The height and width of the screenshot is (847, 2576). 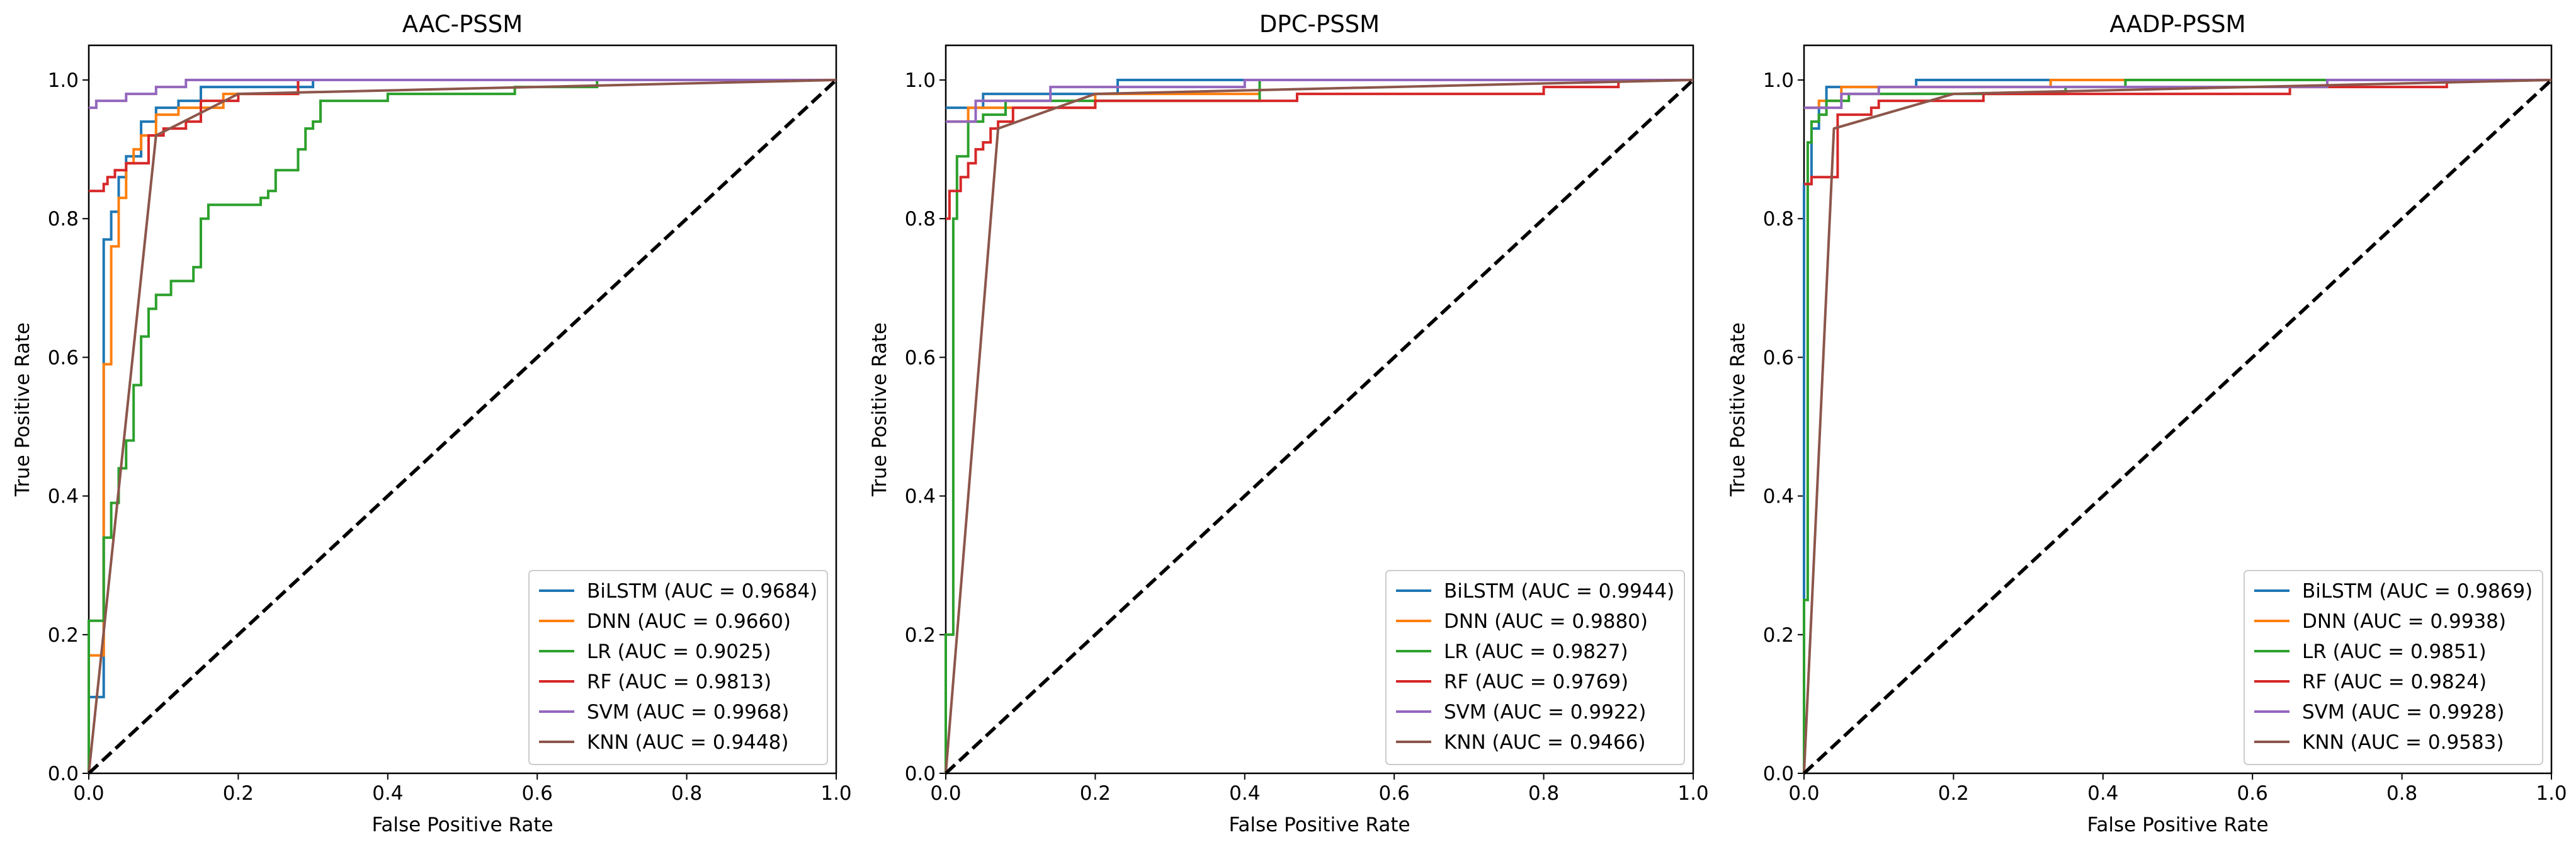 I want to click on chart-title: AADP-PSSM, so click(x=2177, y=24).